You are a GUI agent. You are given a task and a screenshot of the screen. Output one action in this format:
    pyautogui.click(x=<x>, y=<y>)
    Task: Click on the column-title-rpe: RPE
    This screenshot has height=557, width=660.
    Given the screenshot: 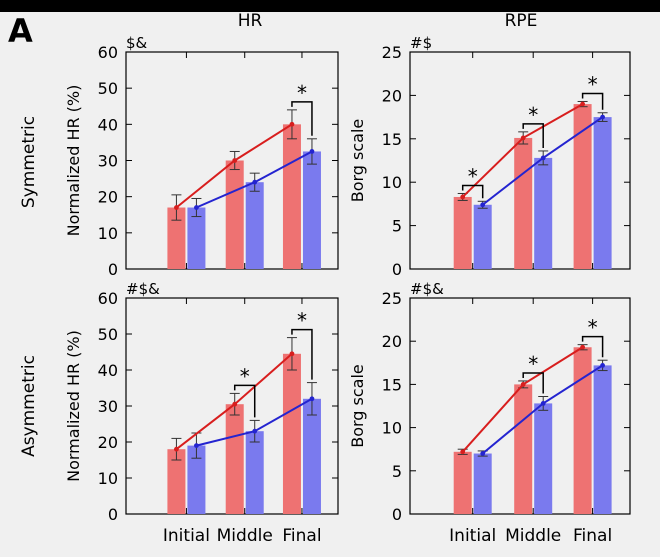 What is the action you would take?
    pyautogui.click(x=521, y=21)
    